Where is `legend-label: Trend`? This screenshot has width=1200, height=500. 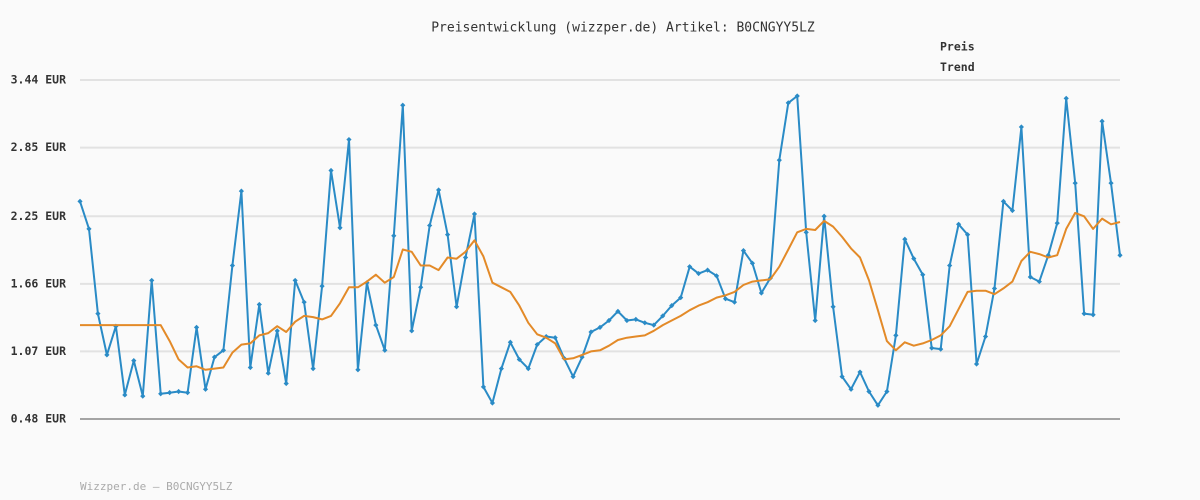
legend-label: Trend is located at coordinates (957, 67).